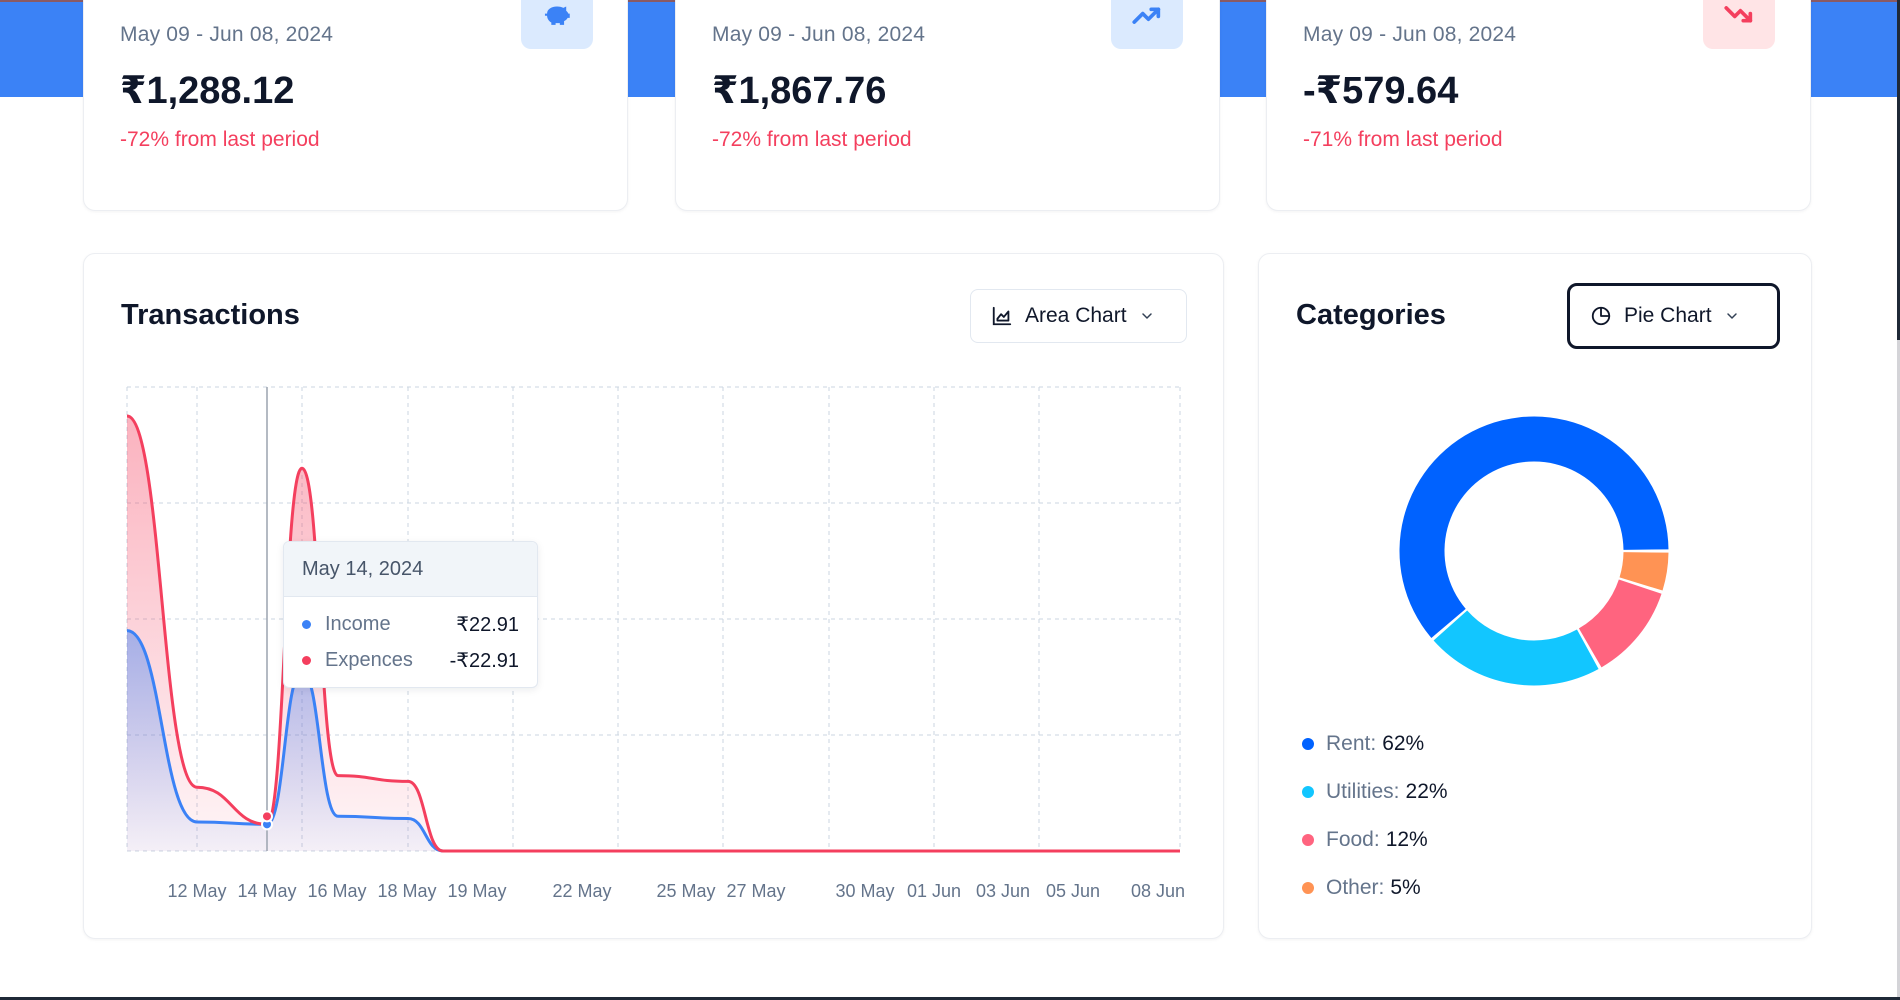 The image size is (1900, 1000). I want to click on tooltip-expense-value: -₹22.91, so click(484, 661).